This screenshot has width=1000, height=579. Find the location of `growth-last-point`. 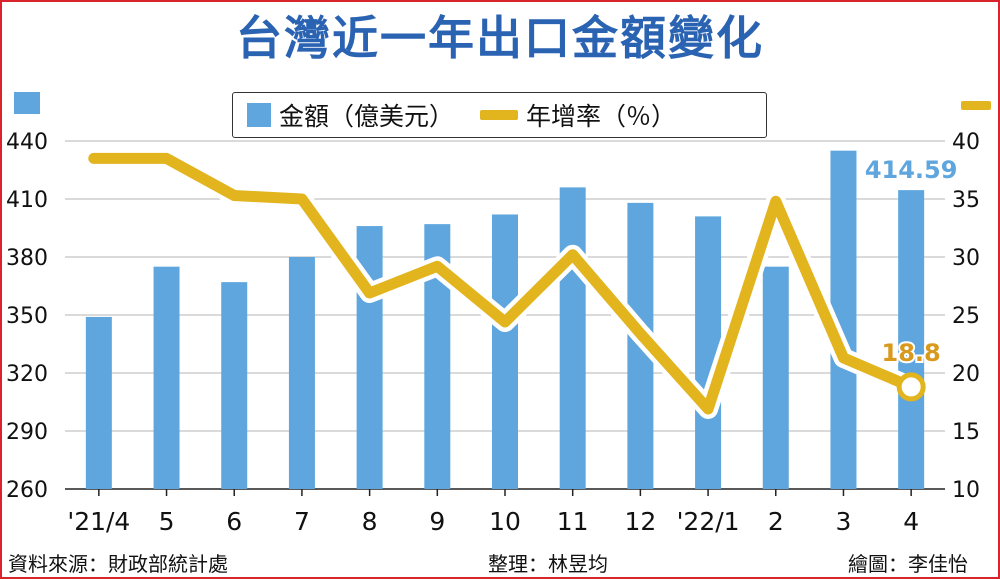

growth-last-point is located at coordinates (911, 387).